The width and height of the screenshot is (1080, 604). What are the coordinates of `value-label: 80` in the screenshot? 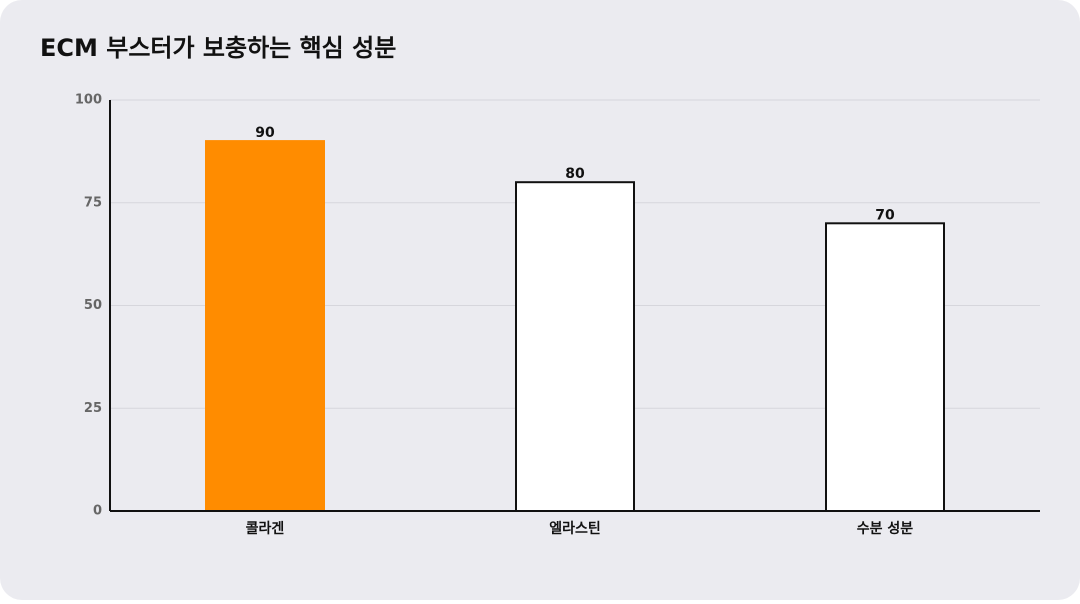 It's located at (575, 174).